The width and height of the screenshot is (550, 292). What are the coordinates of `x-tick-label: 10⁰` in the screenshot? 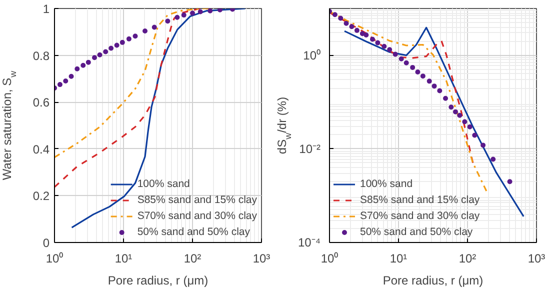 It's located at (329, 259).